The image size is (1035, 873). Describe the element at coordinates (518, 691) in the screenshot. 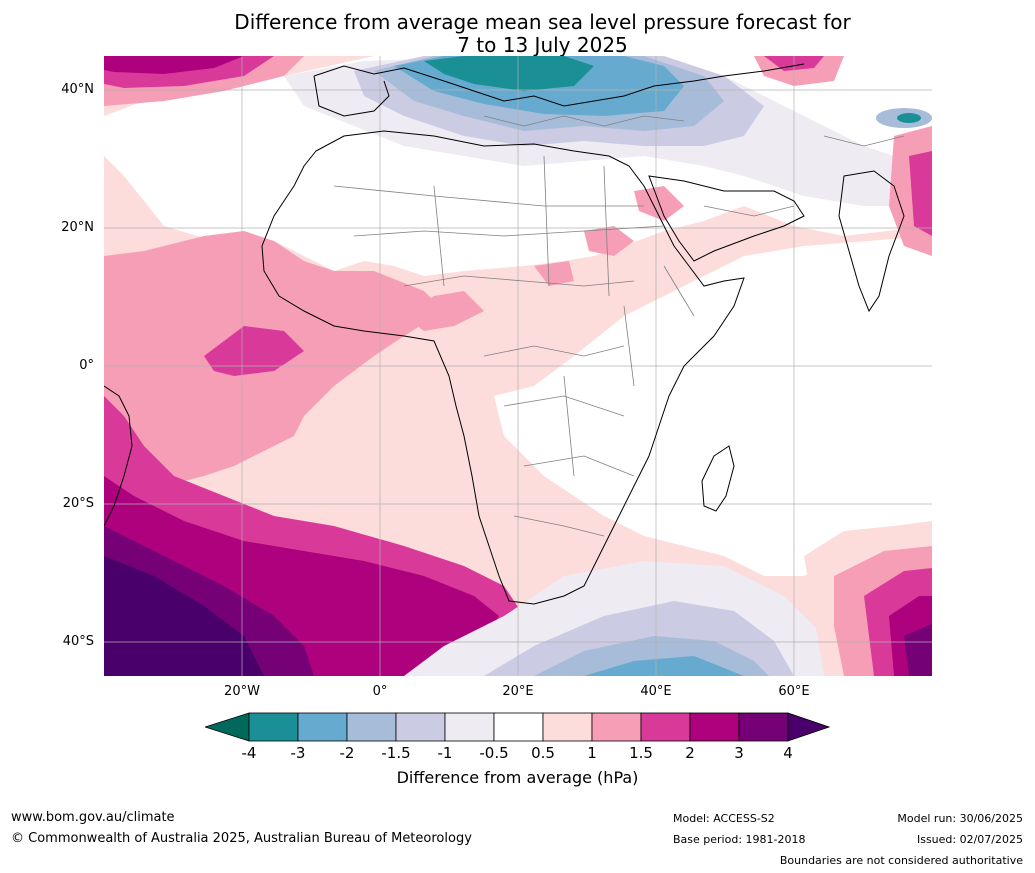

I see `lon-label-20e: 20°E` at that location.